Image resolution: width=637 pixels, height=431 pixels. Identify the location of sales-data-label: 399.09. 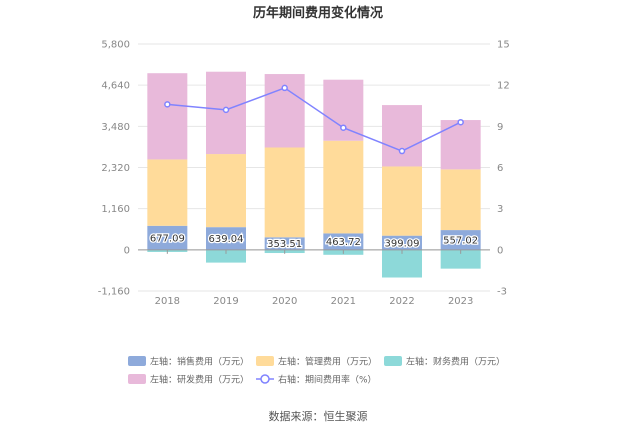
(402, 243).